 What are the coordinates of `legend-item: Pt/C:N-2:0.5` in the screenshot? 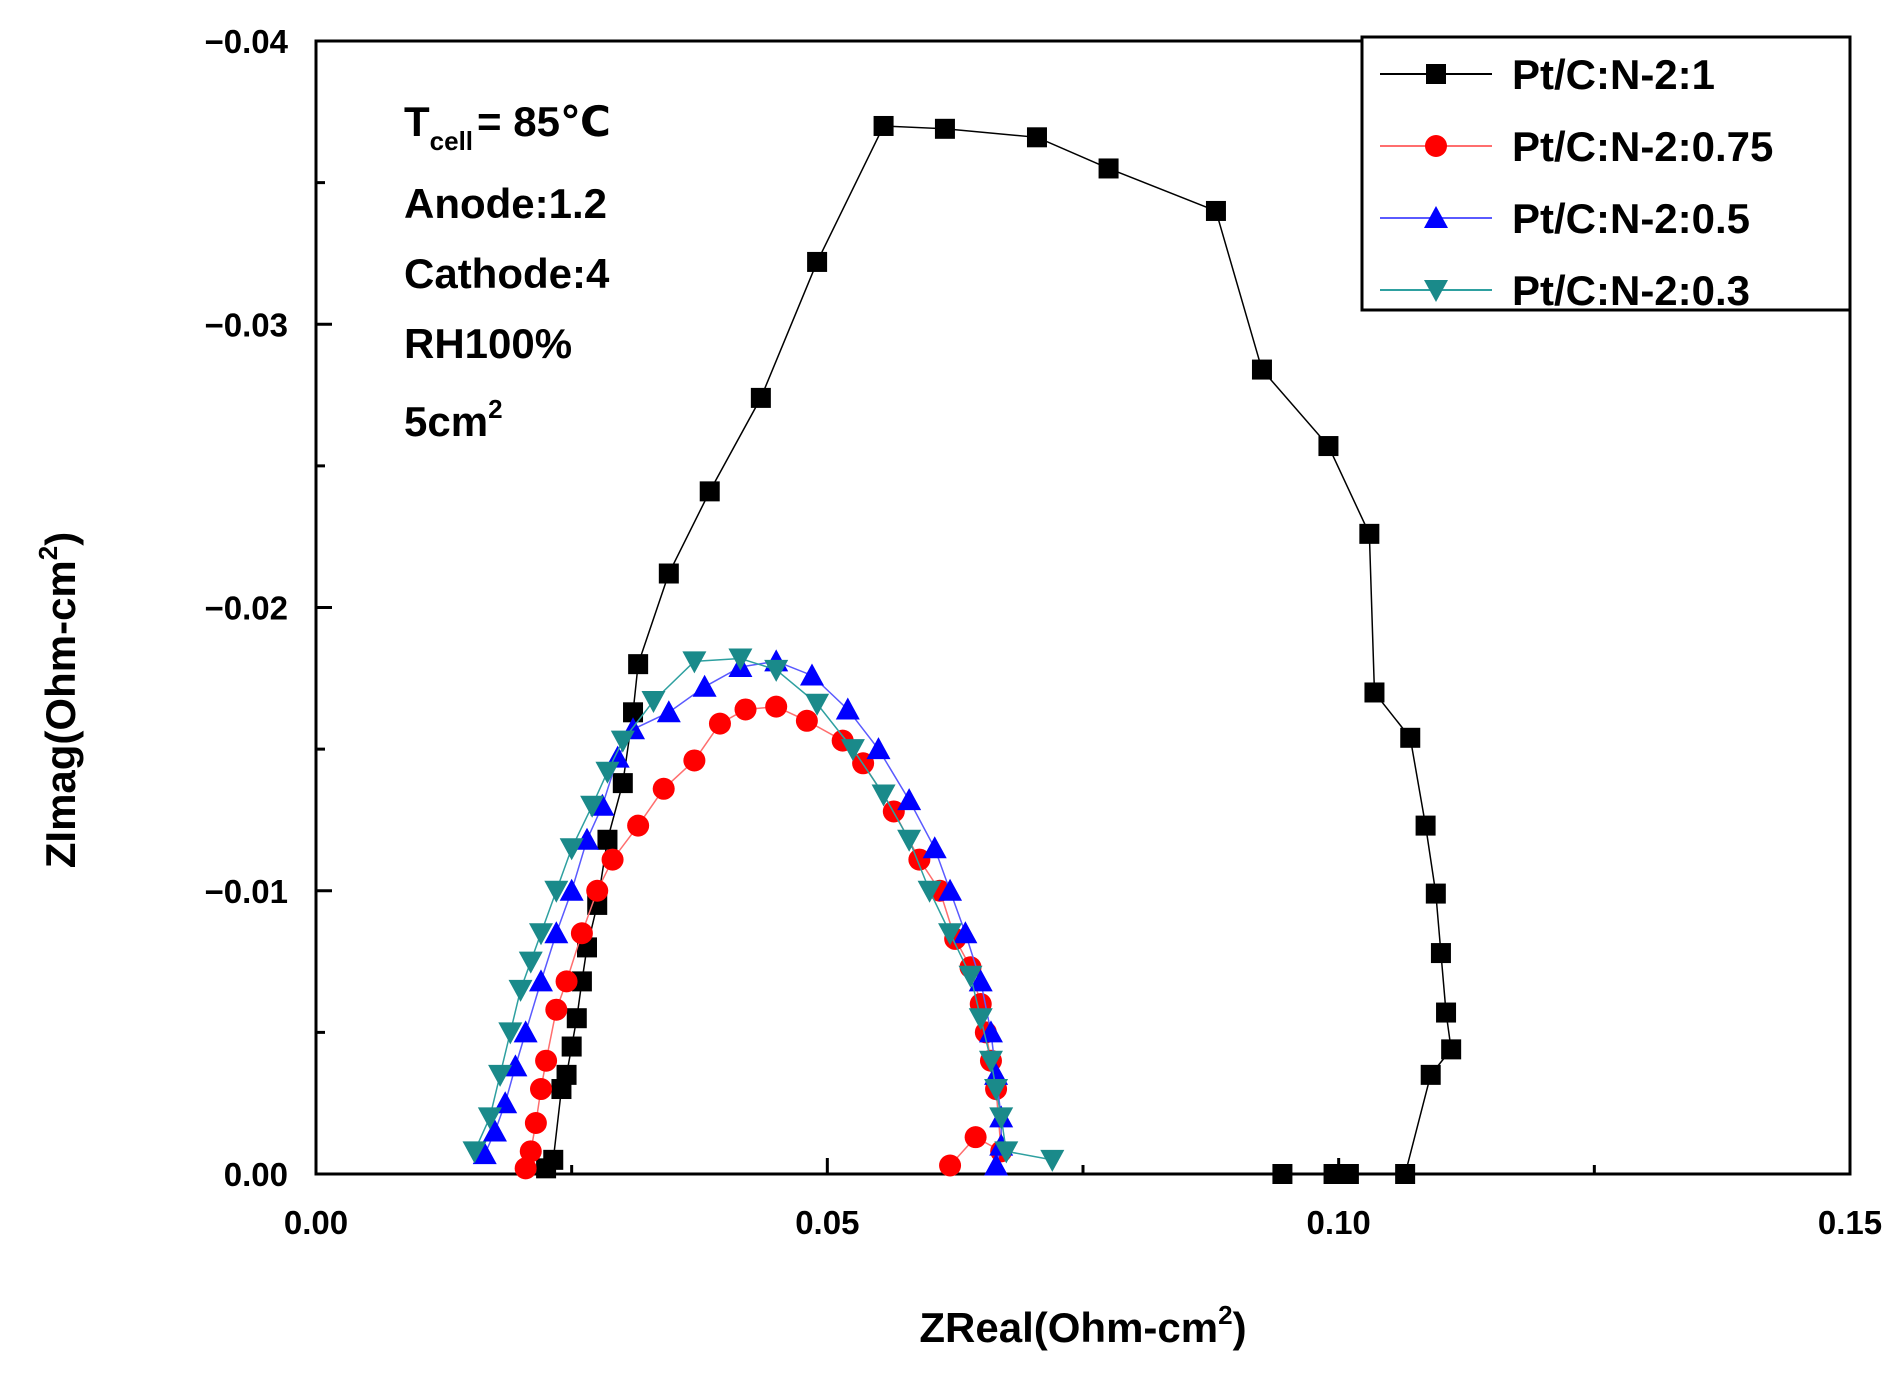 It's located at (1565, 218).